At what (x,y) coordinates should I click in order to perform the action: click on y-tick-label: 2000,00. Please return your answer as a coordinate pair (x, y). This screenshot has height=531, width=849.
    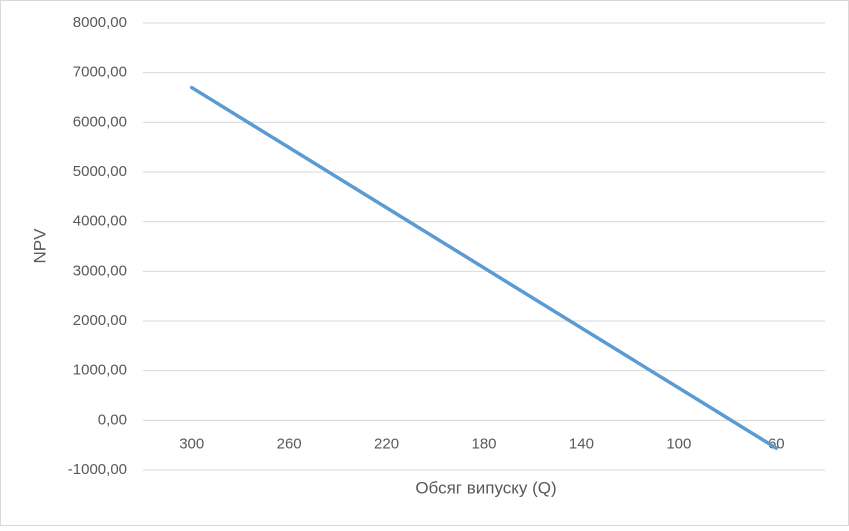
    Looking at the image, I should click on (100, 320).